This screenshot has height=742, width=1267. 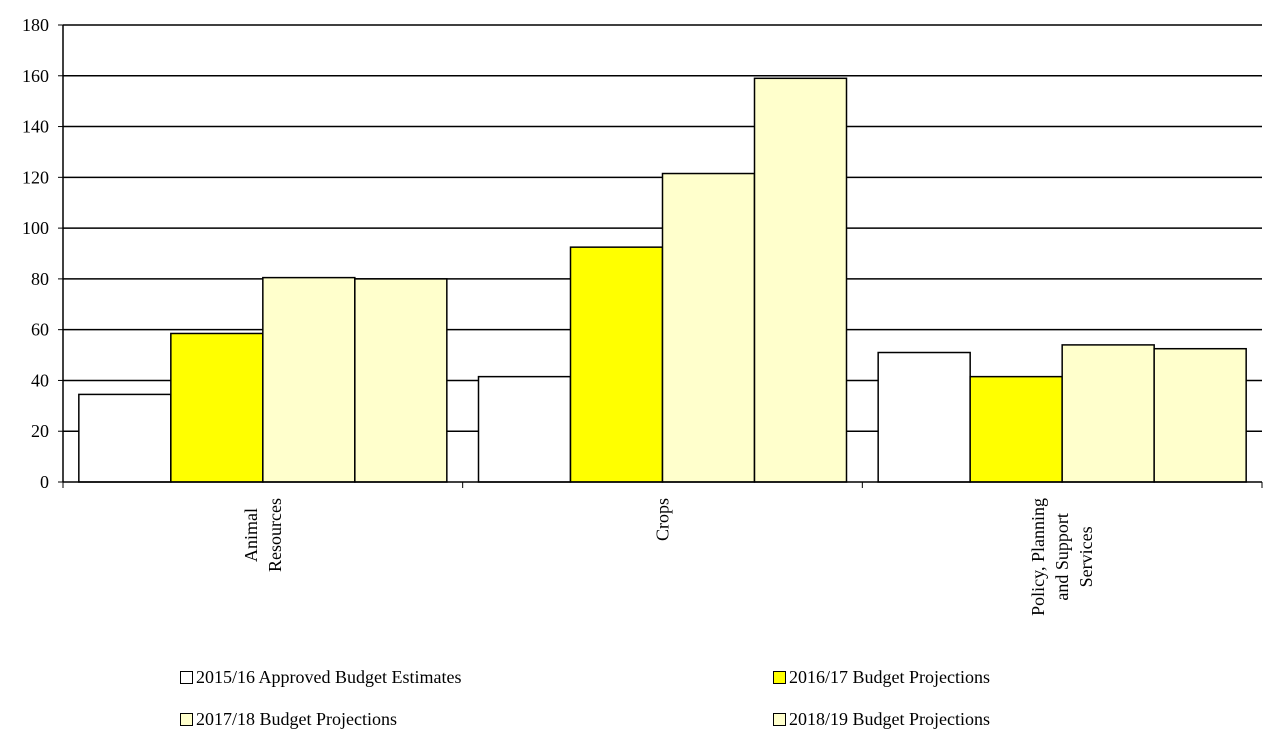 I want to click on y-tick-label: 100, so click(x=35, y=228).